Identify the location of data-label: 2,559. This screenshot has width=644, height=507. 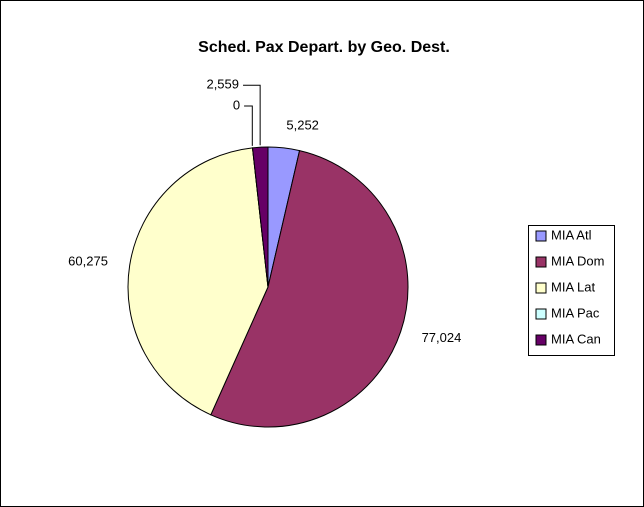
(222, 84).